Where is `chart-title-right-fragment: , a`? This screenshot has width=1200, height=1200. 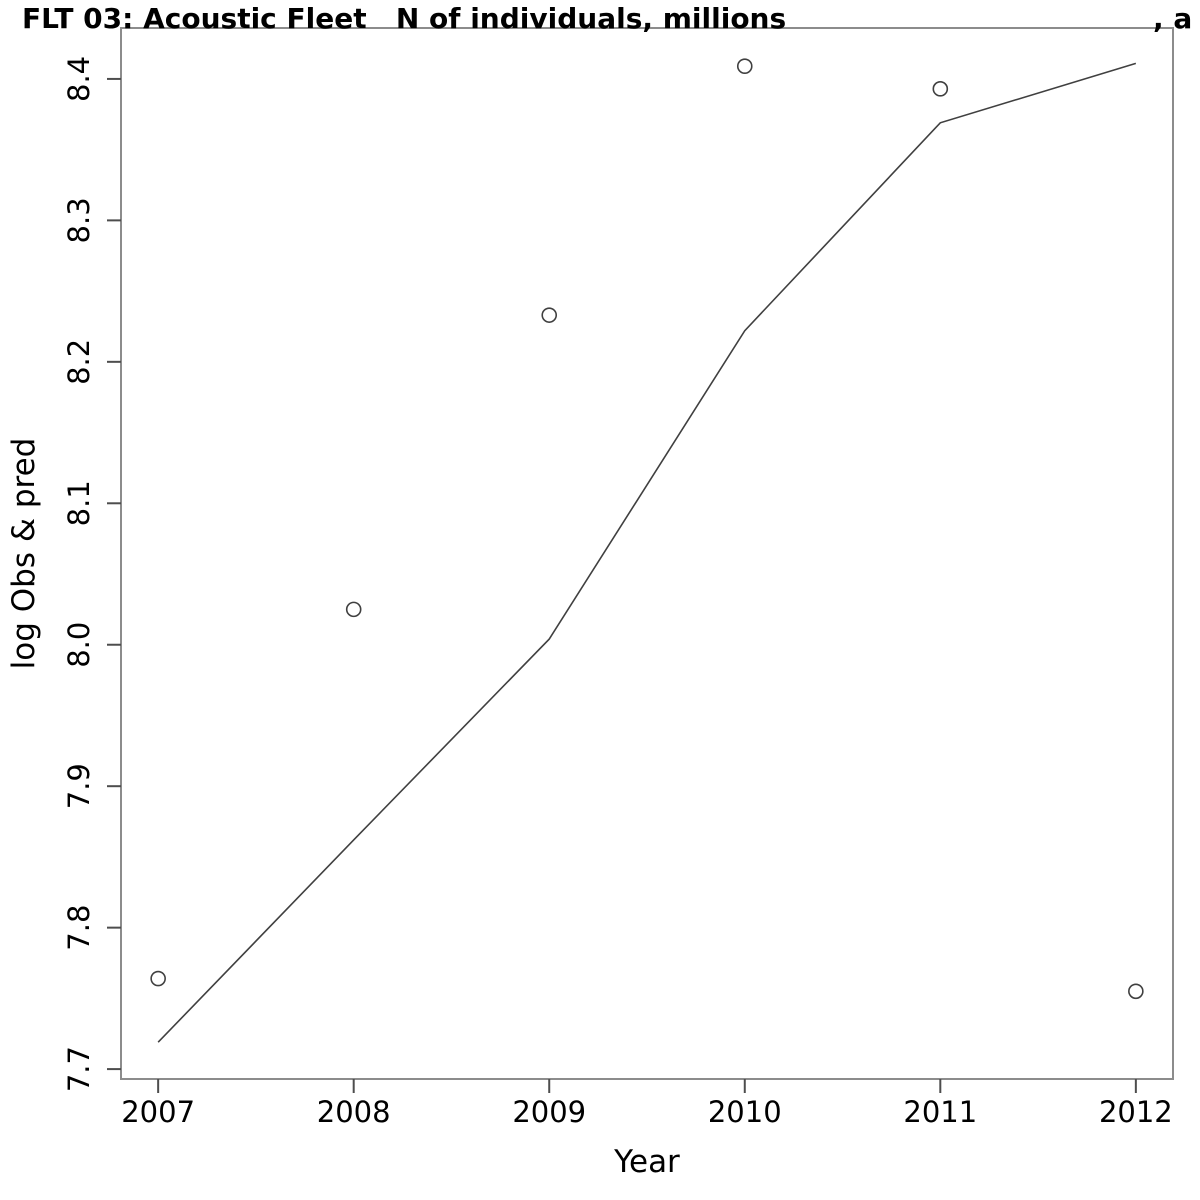 chart-title-right-fragment: , a is located at coordinates (1173, 18).